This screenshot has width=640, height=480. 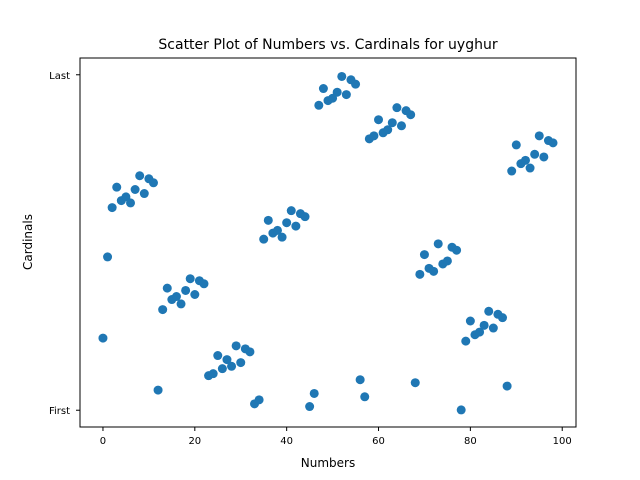 I want to click on x-tick-label: 100, so click(x=562, y=441).